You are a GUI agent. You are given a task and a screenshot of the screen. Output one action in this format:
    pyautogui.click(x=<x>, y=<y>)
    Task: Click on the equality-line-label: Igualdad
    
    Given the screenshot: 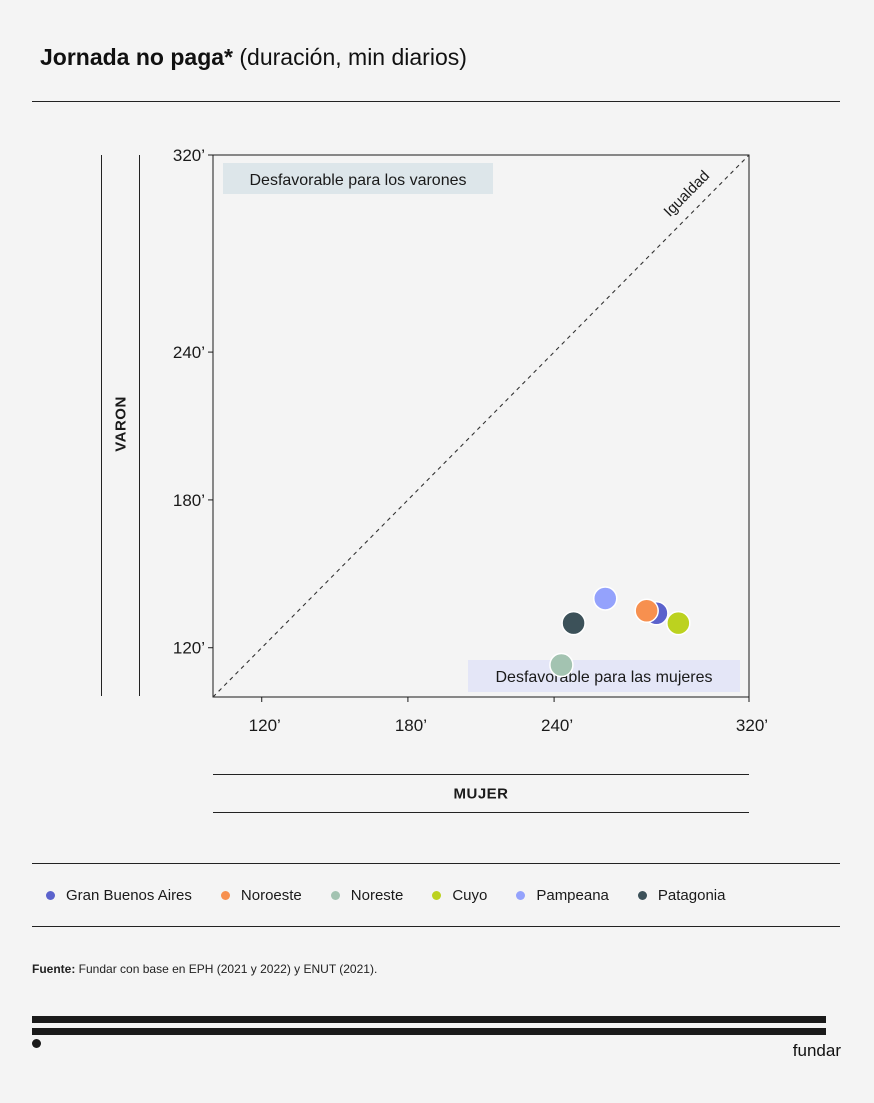 What is the action you would take?
    pyautogui.click(x=687, y=193)
    